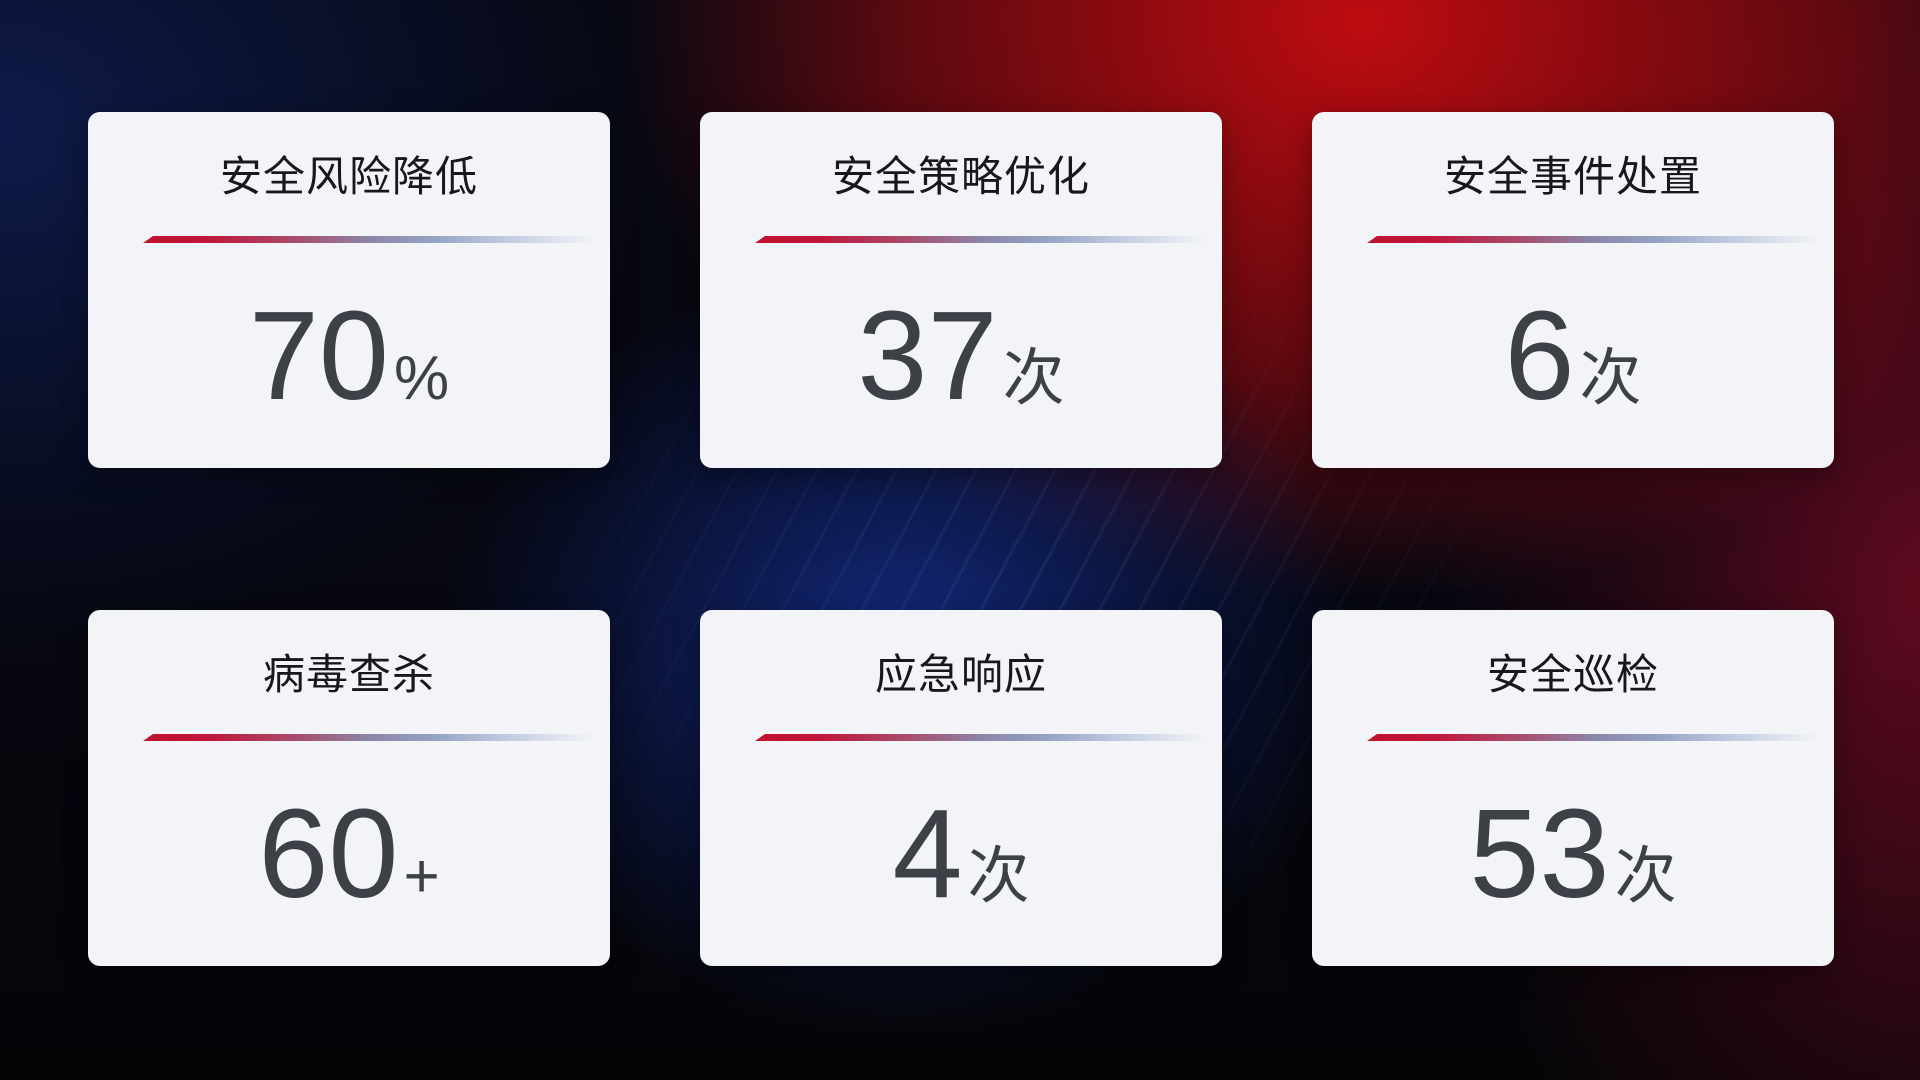 This screenshot has height=1080, width=1920. What do you see at coordinates (328, 853) in the screenshot?
I see `stat-number: 60` at bounding box center [328, 853].